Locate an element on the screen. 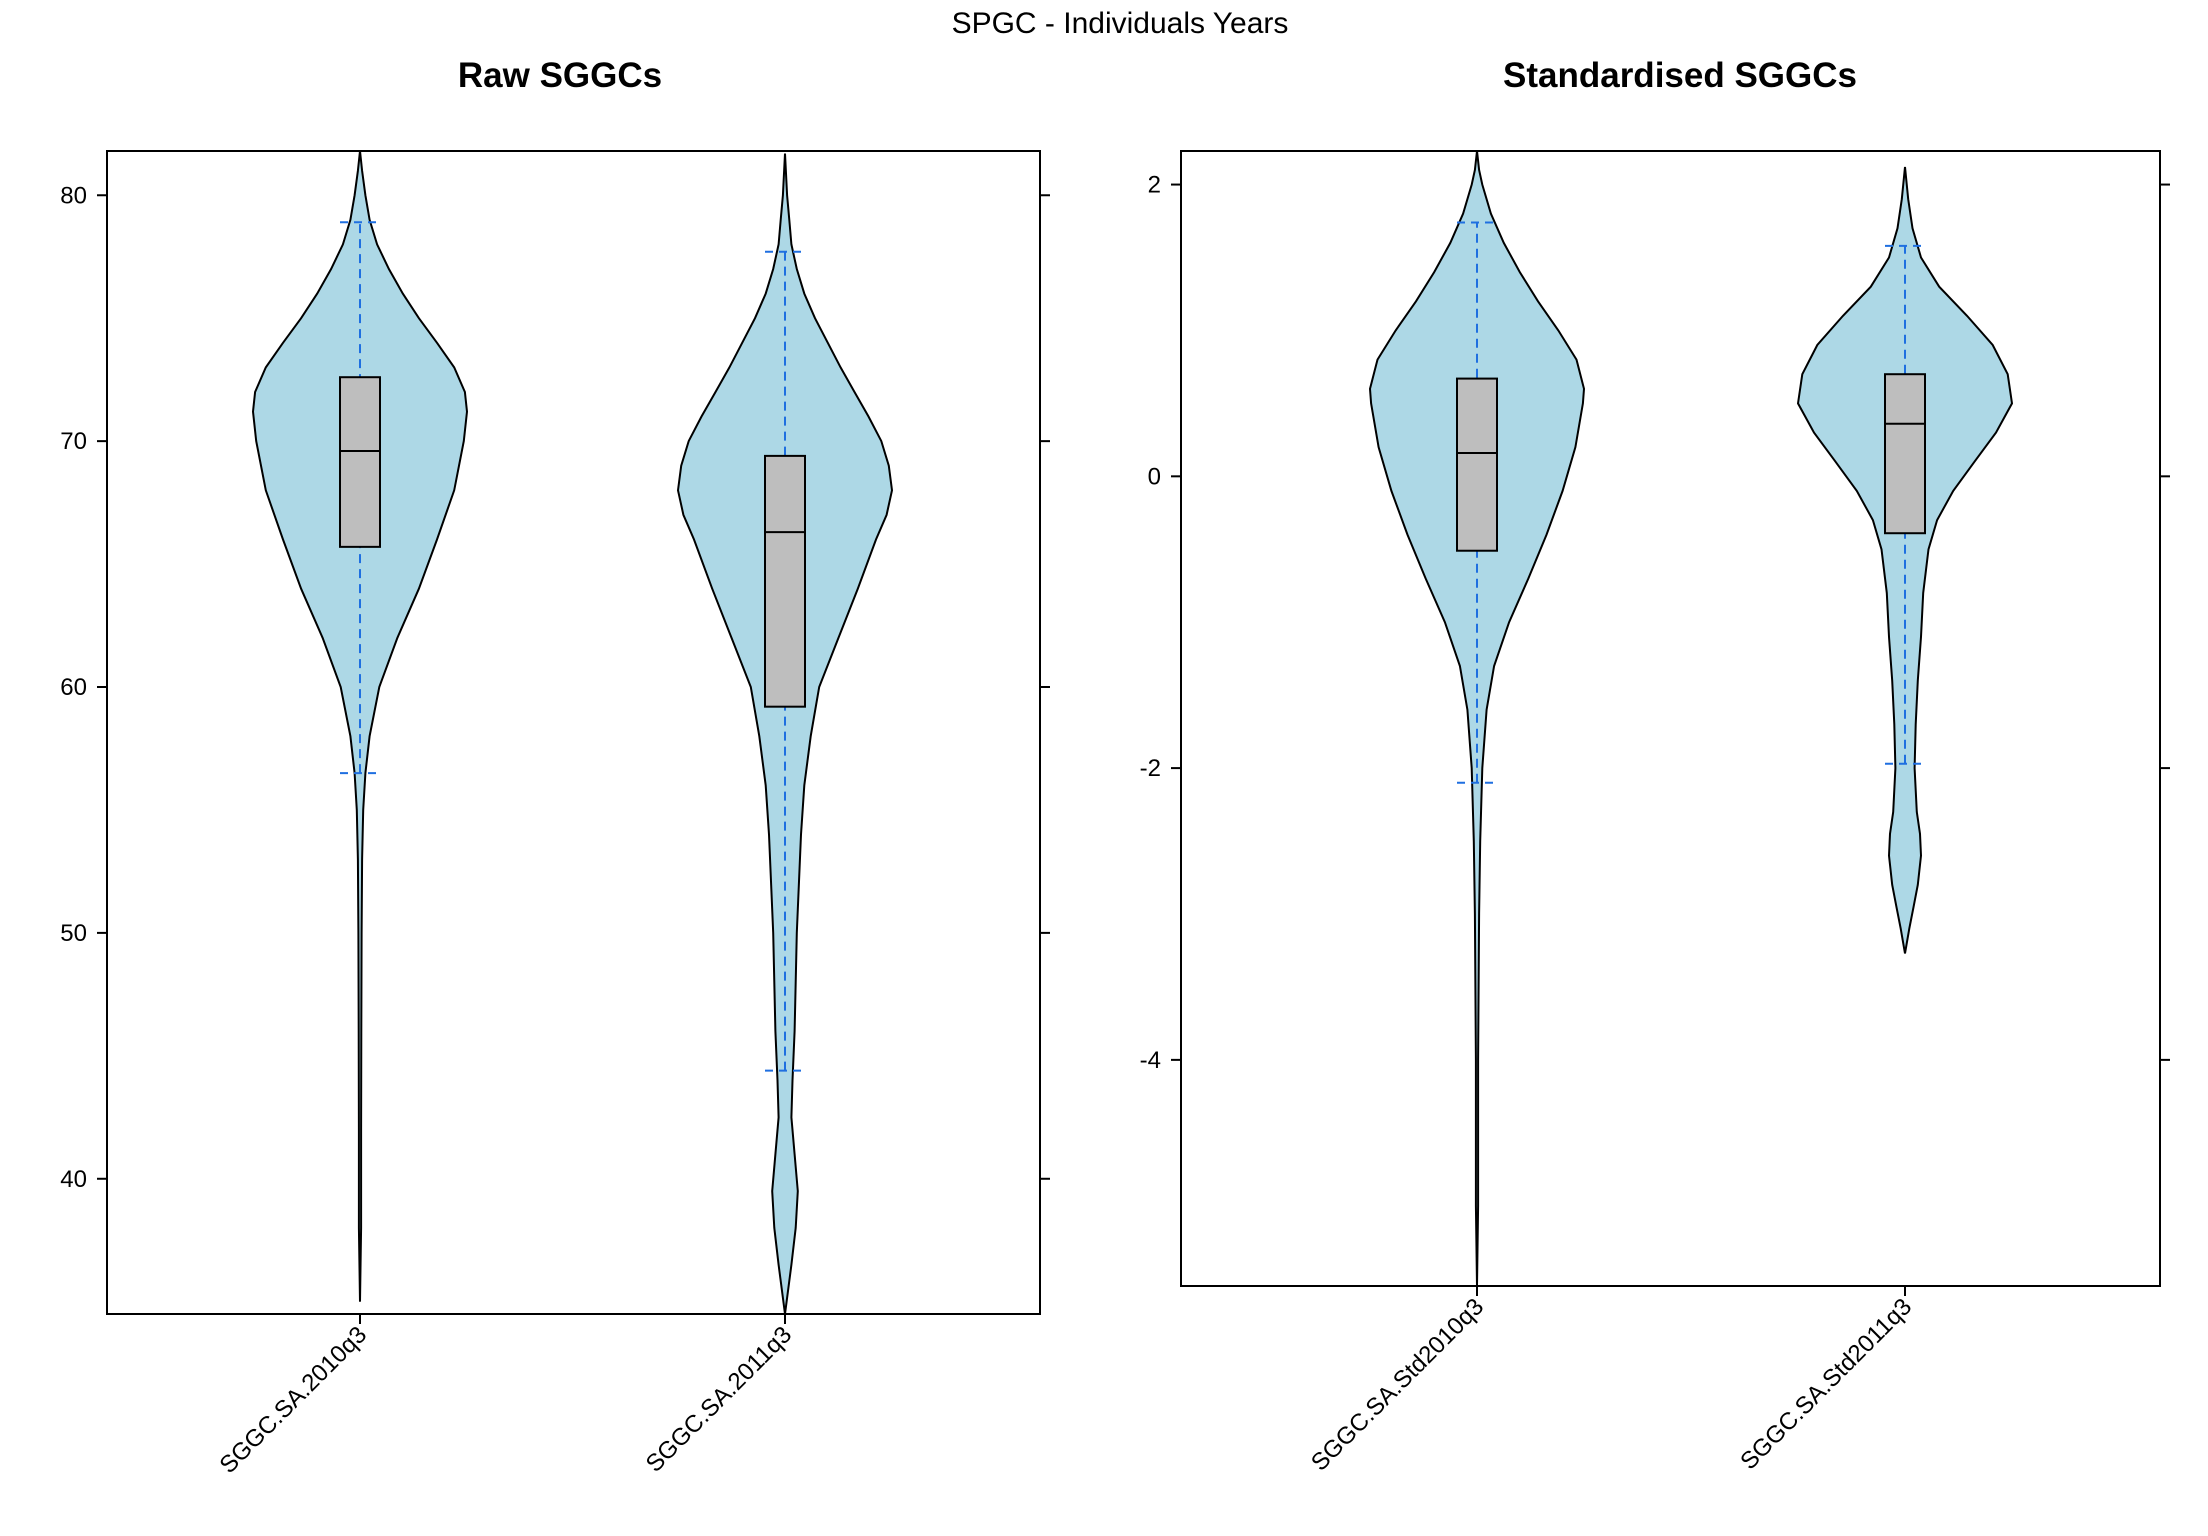 This screenshot has height=1536, width=2208. y-tick-label: -2 is located at coordinates (1150, 768).